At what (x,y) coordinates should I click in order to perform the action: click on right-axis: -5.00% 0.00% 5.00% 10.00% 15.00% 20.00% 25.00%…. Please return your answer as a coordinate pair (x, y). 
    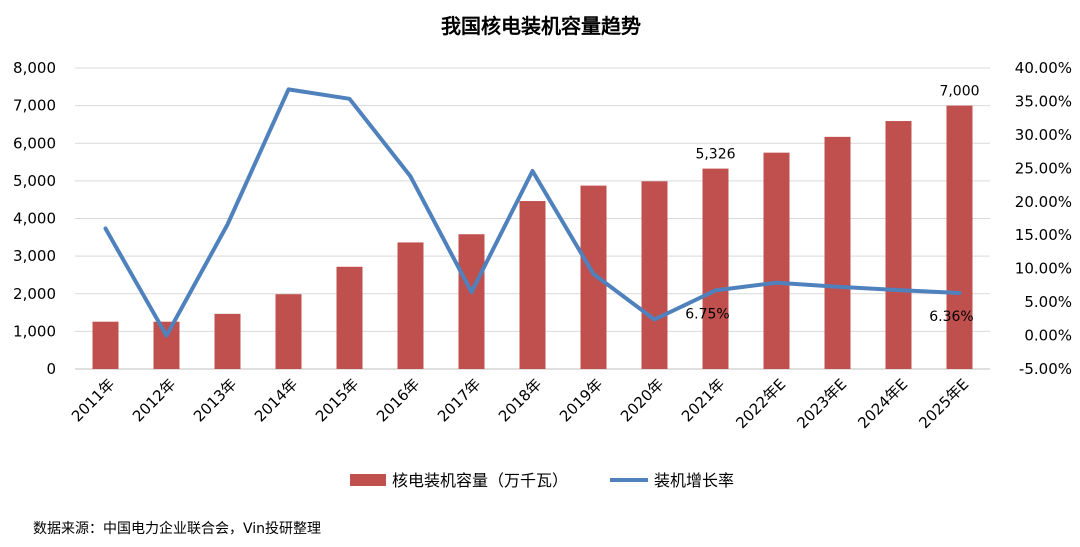
    Looking at the image, I should click on (1043, 218).